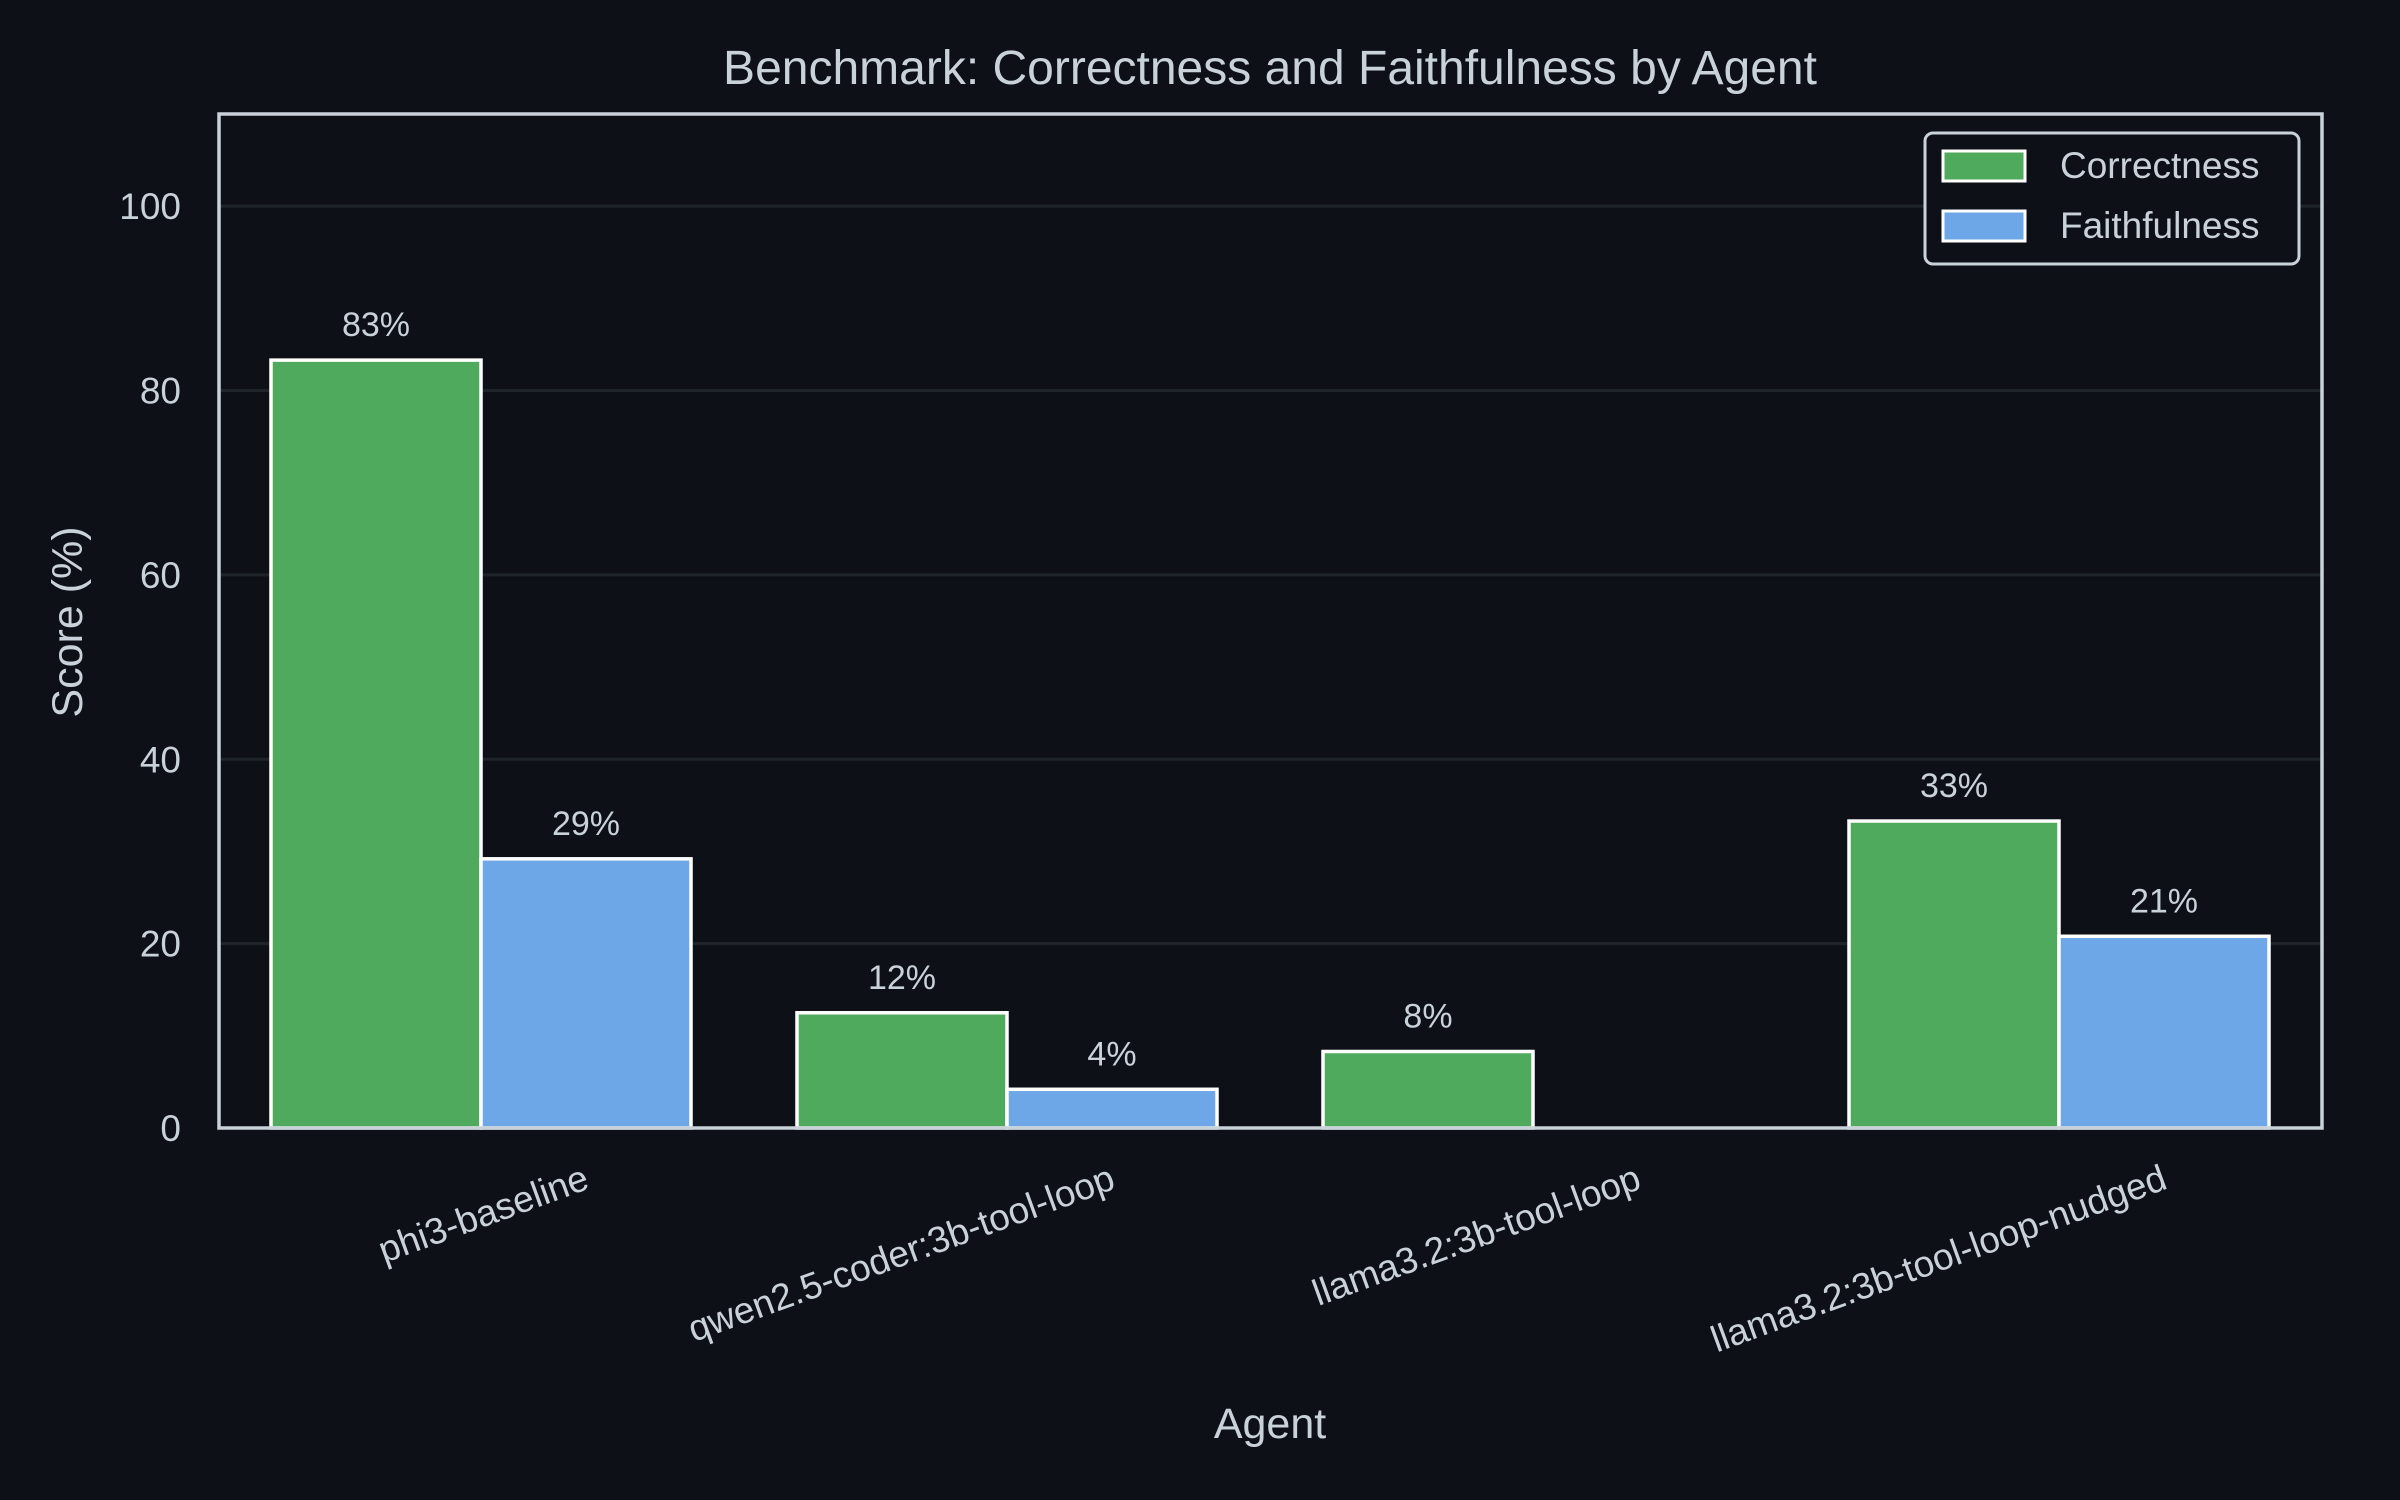 The image size is (2400, 1500). I want to click on x-tick-label: qwen2.5-coder:3b-tool-loop, so click(900, 1253).